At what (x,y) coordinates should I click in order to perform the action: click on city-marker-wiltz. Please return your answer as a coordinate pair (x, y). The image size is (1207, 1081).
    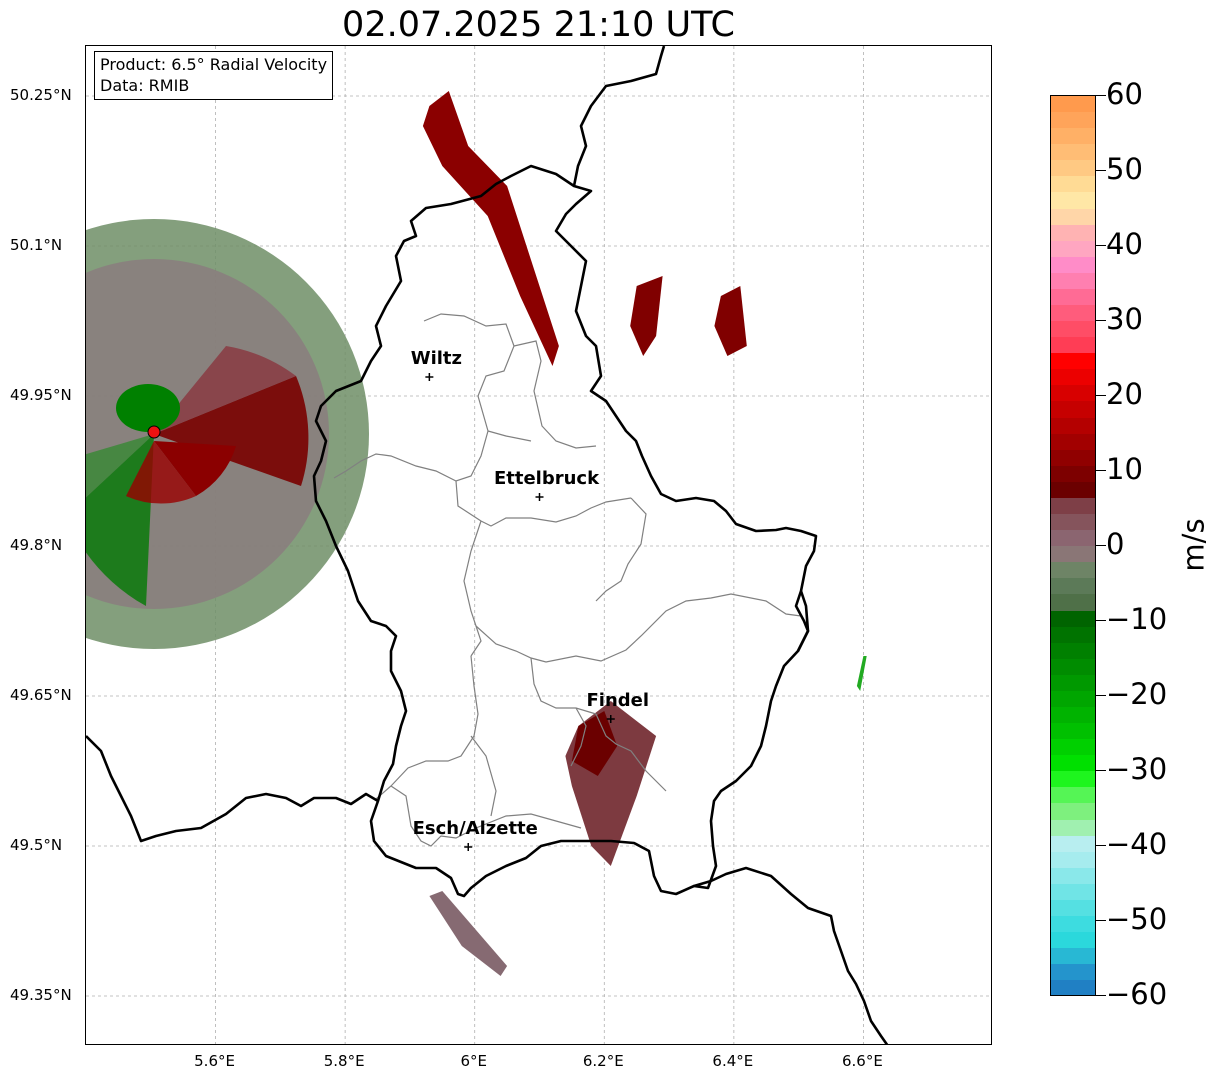
    Looking at the image, I should click on (429, 377).